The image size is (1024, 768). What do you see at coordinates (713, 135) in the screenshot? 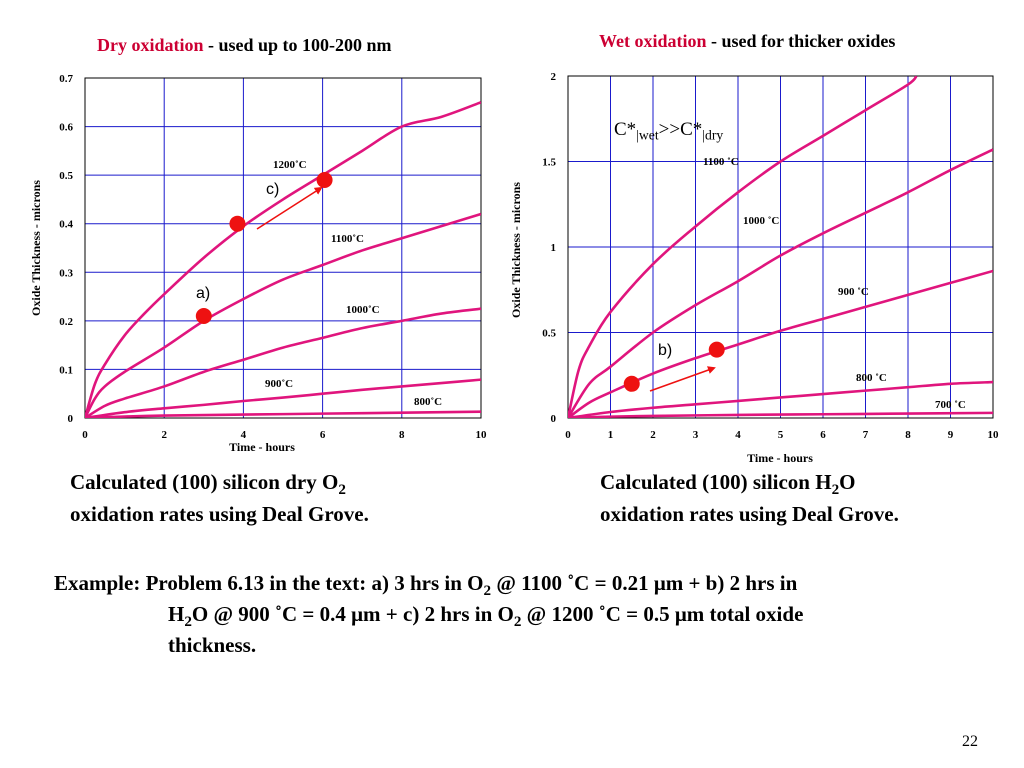
I see `note-sub-dry: |dry` at bounding box center [713, 135].